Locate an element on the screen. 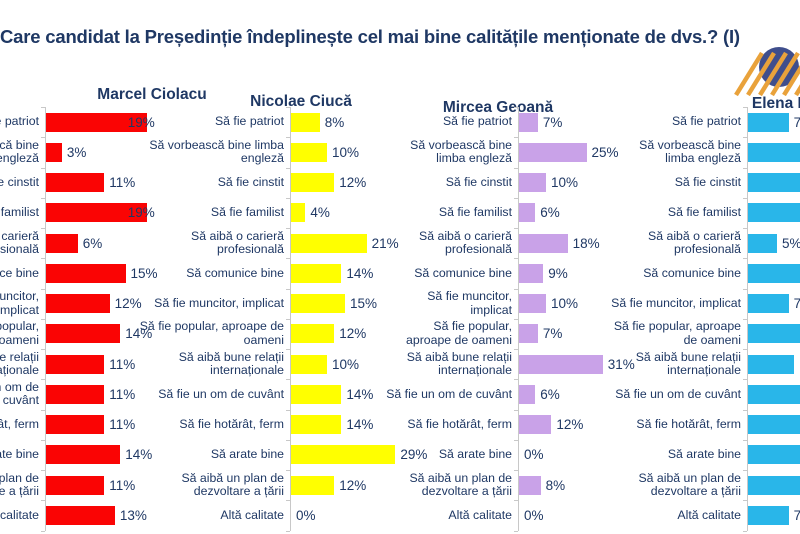  brand-logo is located at coordinates (767, 72).